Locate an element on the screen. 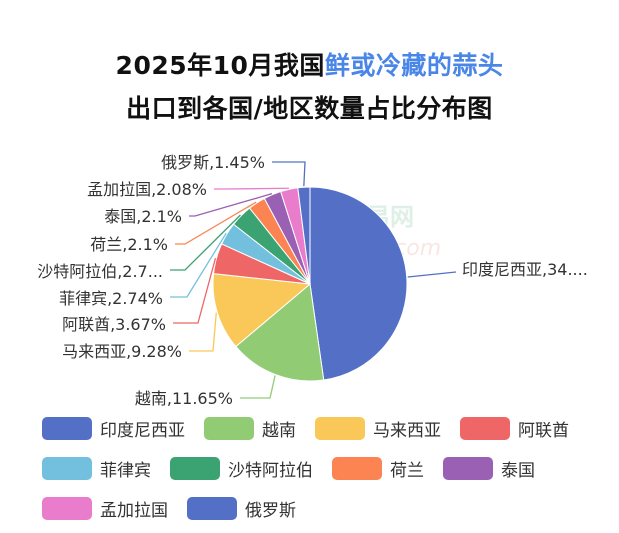 This screenshot has height=533, width=619. legend-item-0: 印度尼西亚 is located at coordinates (113, 428).